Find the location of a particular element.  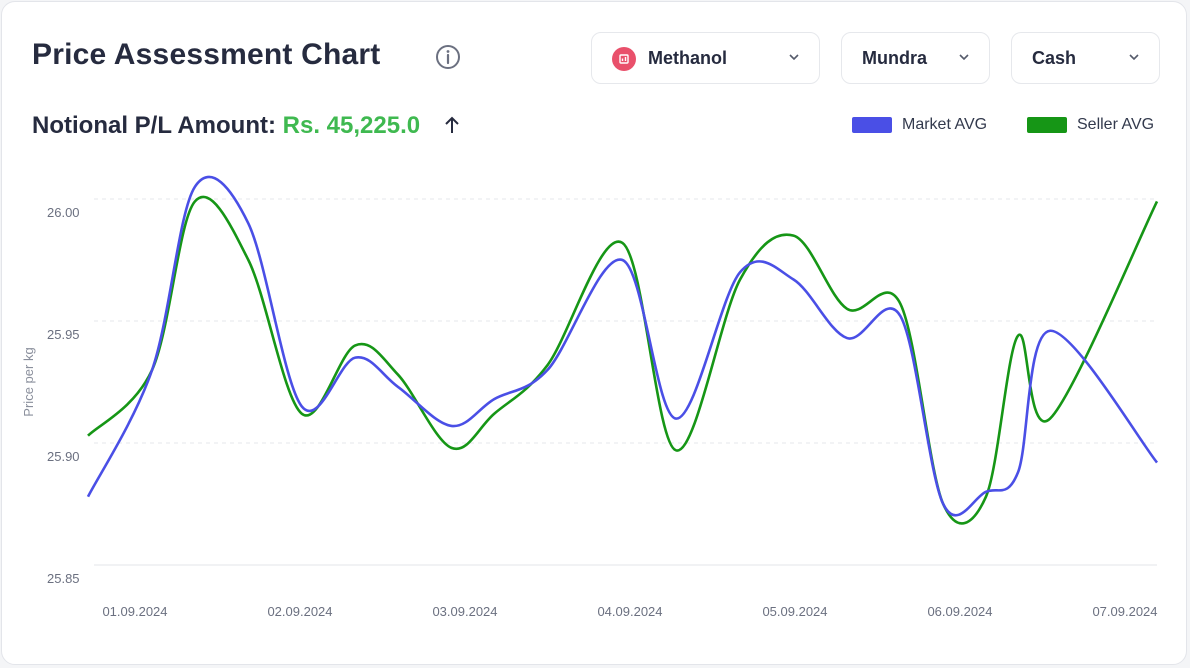

legend-label-market-avg: Market AVG is located at coordinates (945, 124).